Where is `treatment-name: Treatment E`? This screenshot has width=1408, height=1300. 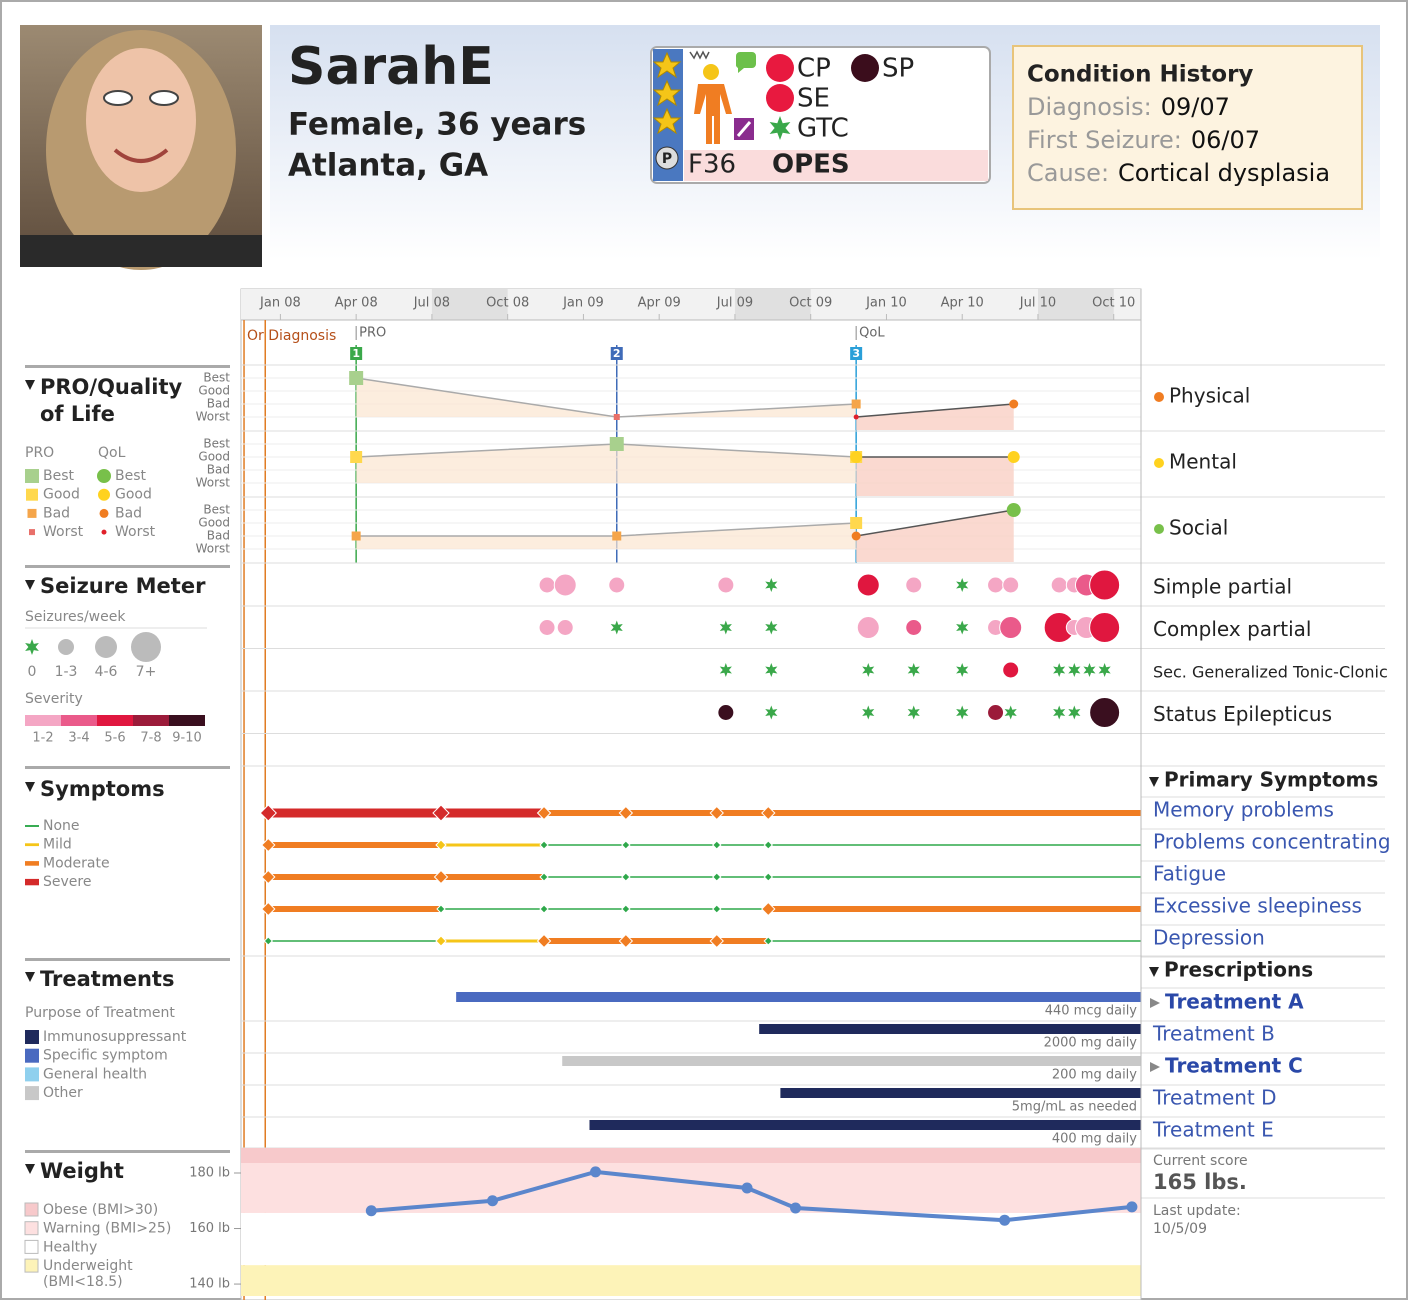 treatment-name: Treatment E is located at coordinates (1213, 1130).